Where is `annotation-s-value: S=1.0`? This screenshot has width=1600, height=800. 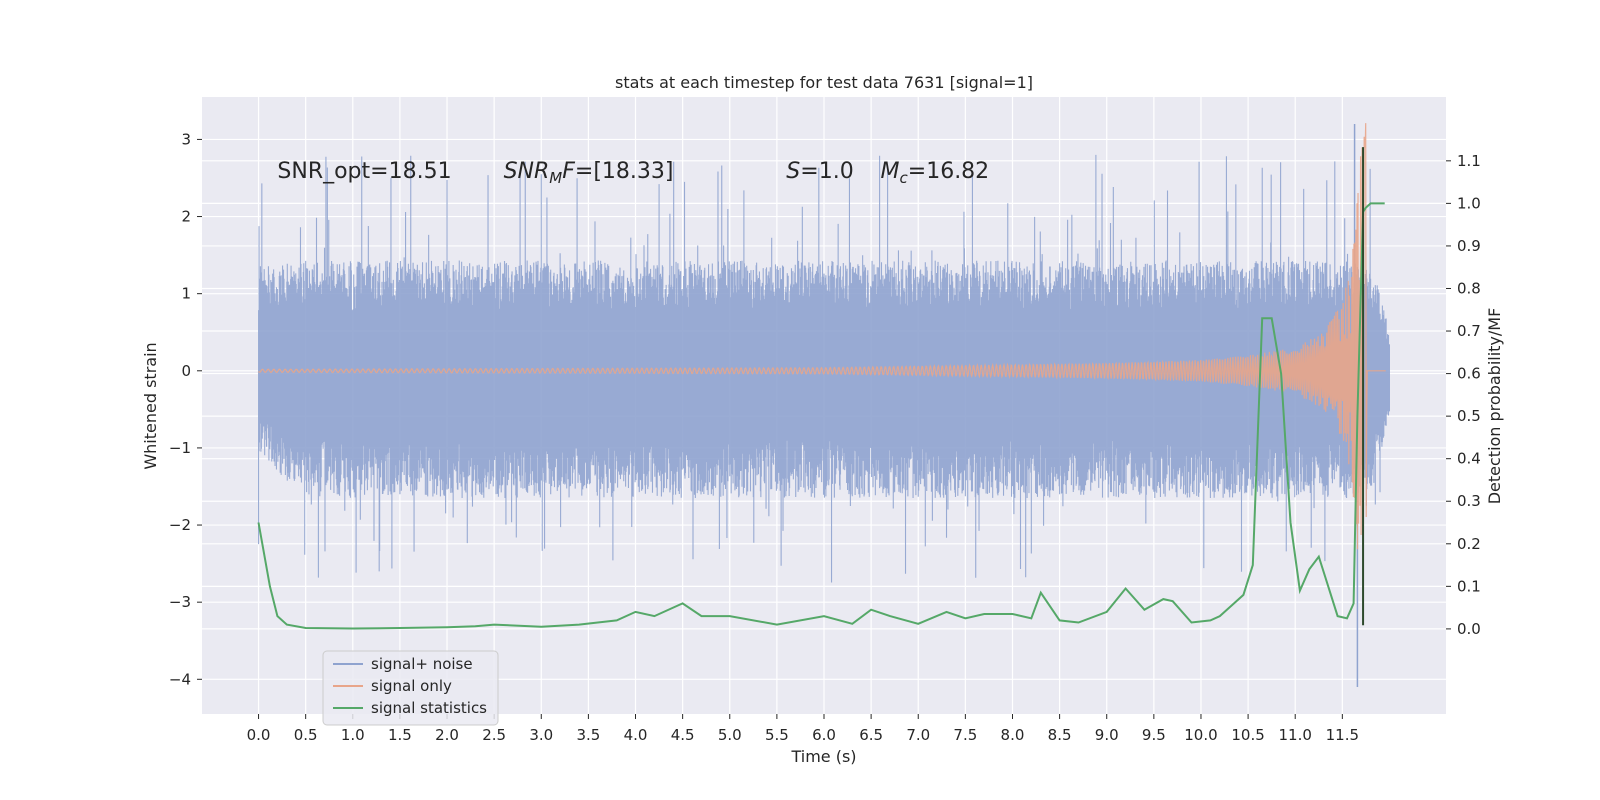 annotation-s-value: S=1.0 is located at coordinates (819, 171).